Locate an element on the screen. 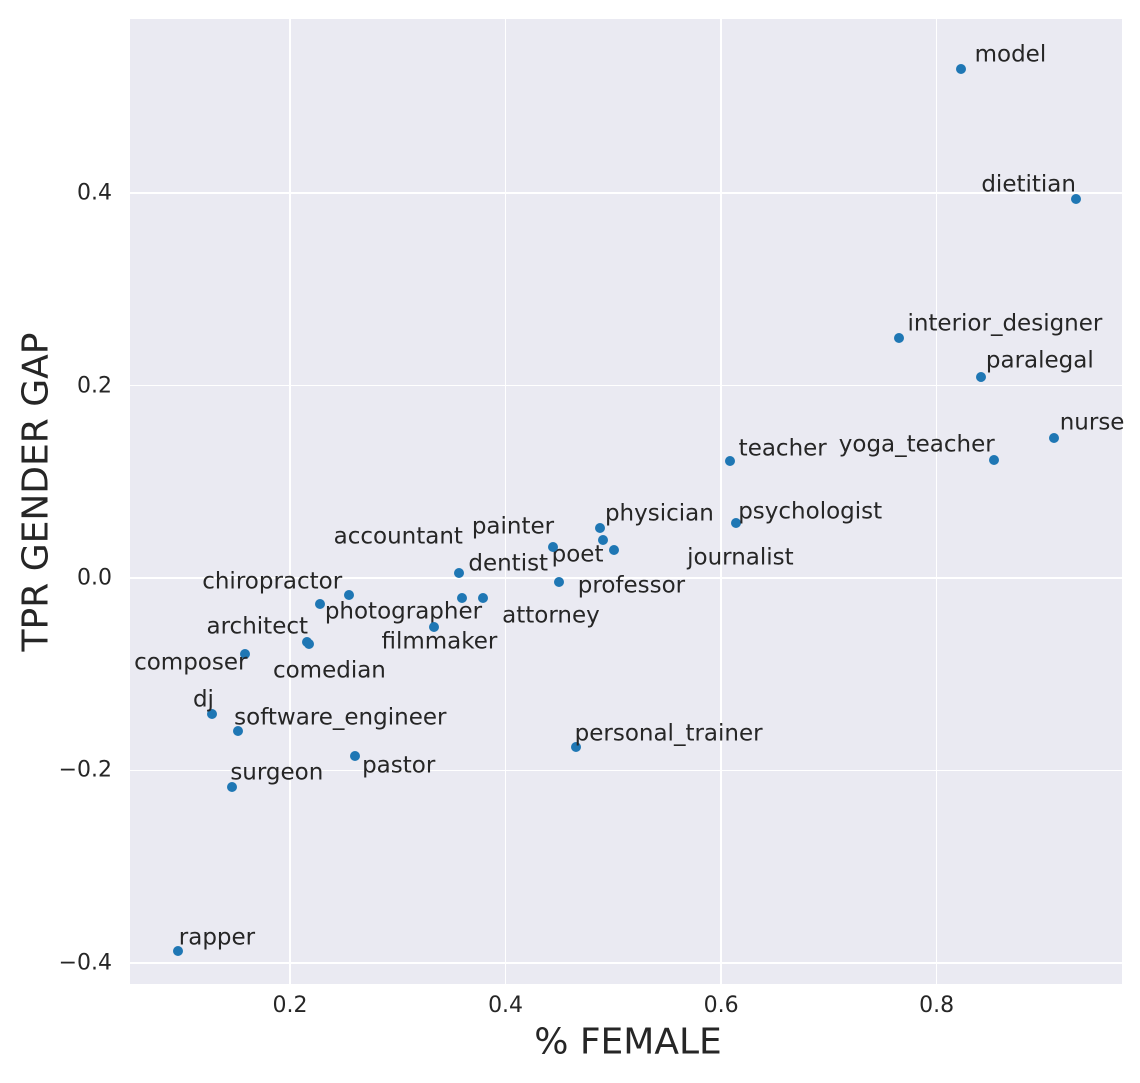 This screenshot has width=1140, height=1083. point-label-filmmaker: filmmaker is located at coordinates (439, 641).